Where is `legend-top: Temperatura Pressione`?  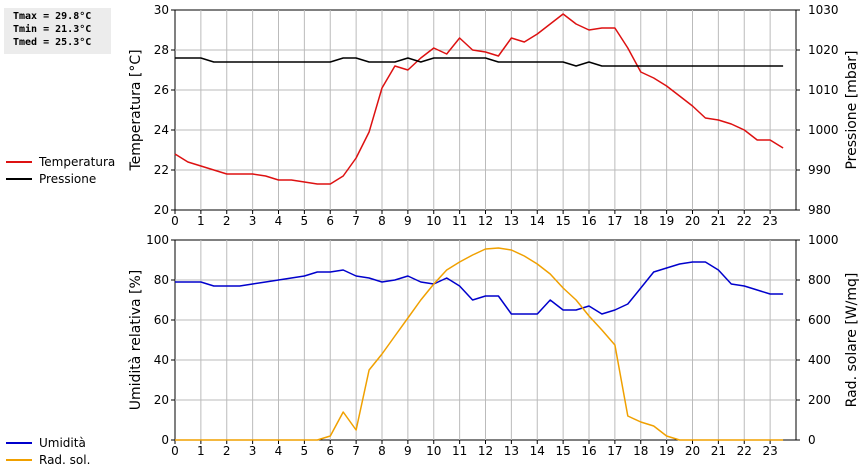
legend-top: Temperatura Pressione is located at coordinates (60, 170).